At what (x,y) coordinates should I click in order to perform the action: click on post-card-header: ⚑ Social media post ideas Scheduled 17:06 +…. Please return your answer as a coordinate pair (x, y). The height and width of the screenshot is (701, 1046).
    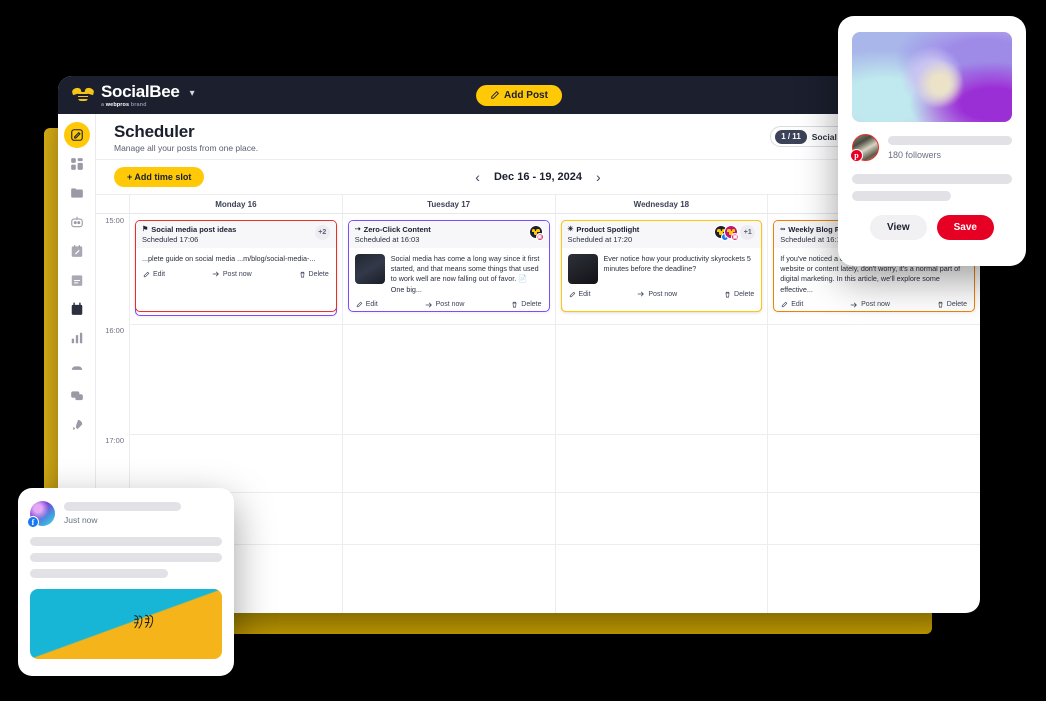
    Looking at the image, I should click on (236, 234).